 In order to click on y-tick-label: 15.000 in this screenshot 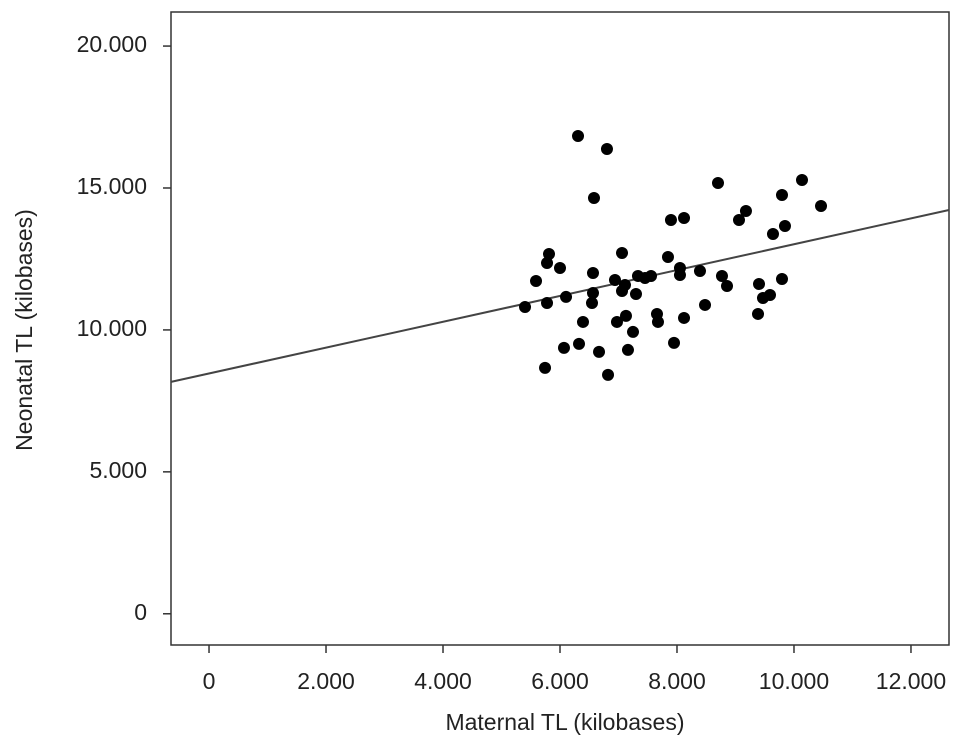, I will do `click(112, 186)`.